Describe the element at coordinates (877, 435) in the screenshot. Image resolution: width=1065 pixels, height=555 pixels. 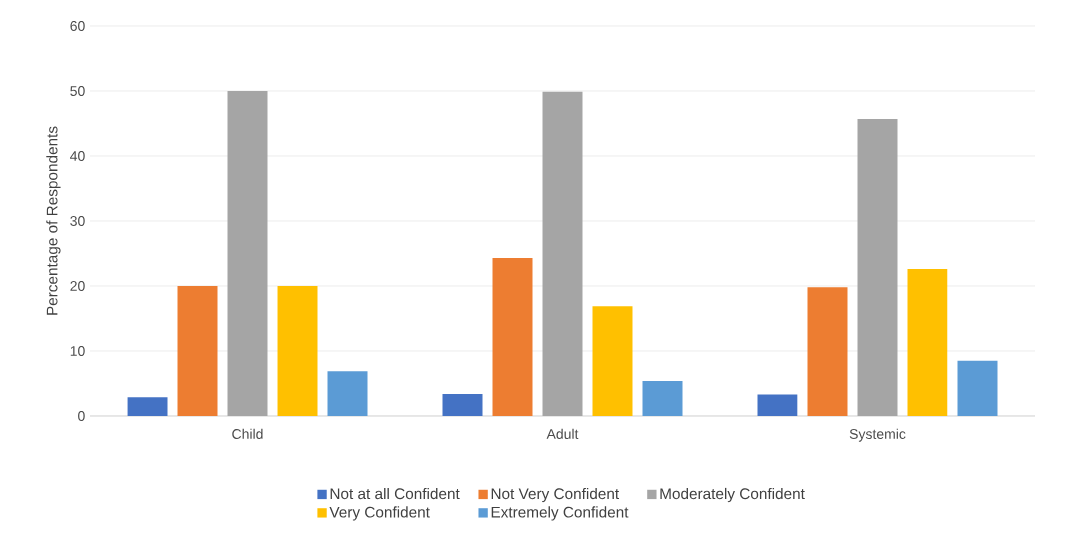
I see `x-tick-label: Systemic` at that location.